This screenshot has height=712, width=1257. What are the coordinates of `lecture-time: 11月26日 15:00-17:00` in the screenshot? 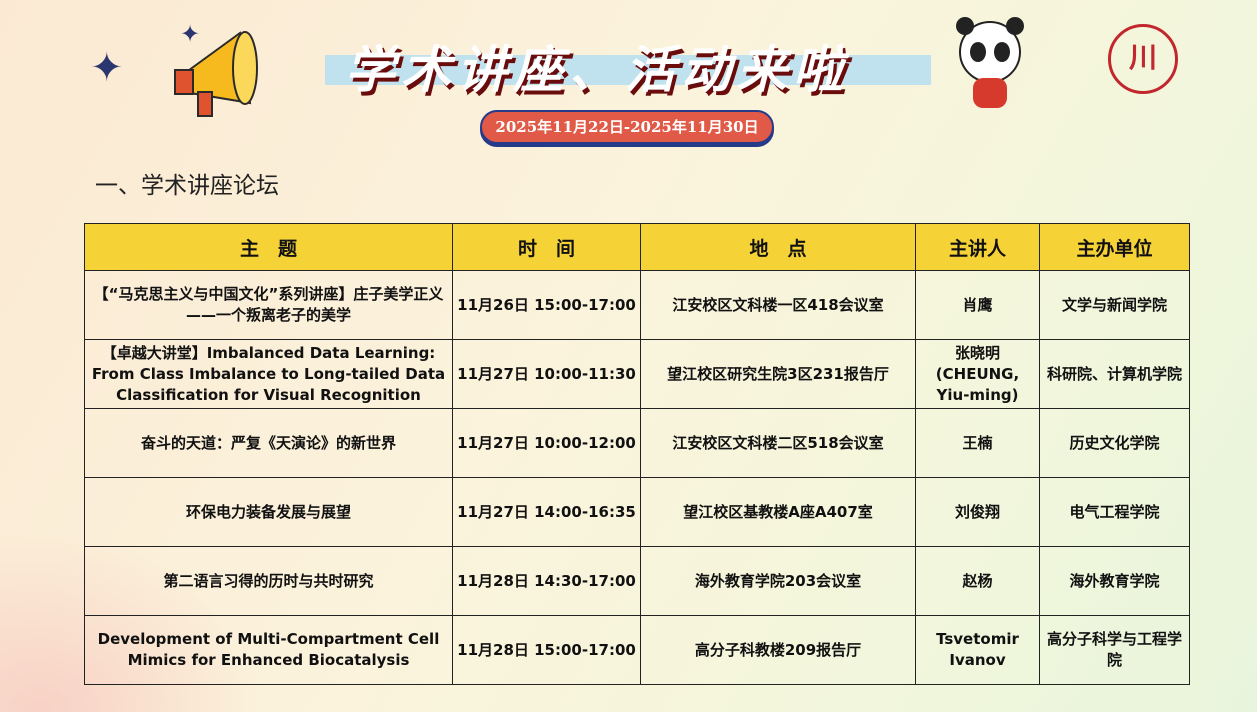 It's located at (546, 305).